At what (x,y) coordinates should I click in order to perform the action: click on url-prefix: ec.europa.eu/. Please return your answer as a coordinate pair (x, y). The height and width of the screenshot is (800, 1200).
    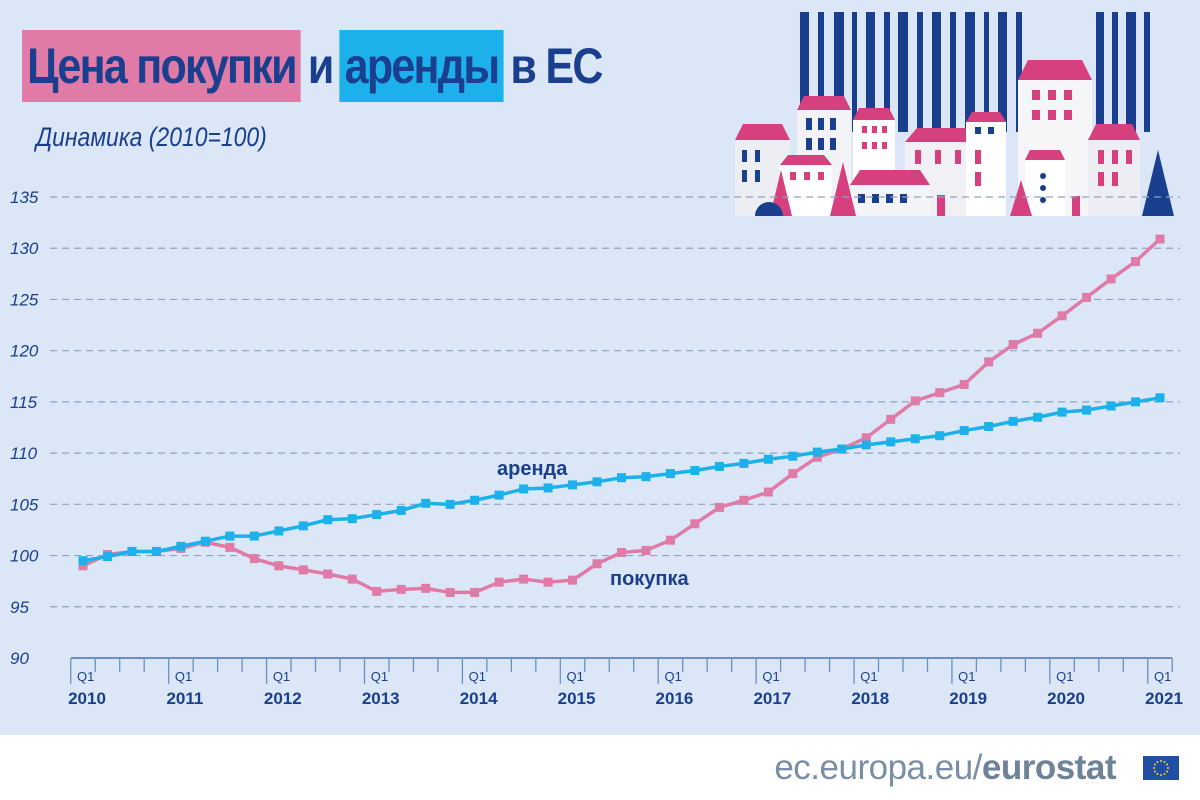
    Looking at the image, I should click on (878, 767).